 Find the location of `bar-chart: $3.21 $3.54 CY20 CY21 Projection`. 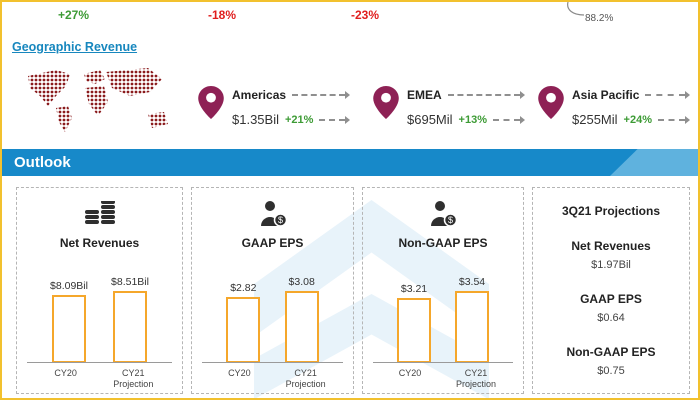

bar-chart: $3.21 $3.54 CY20 CY21 Projection is located at coordinates (443, 321).